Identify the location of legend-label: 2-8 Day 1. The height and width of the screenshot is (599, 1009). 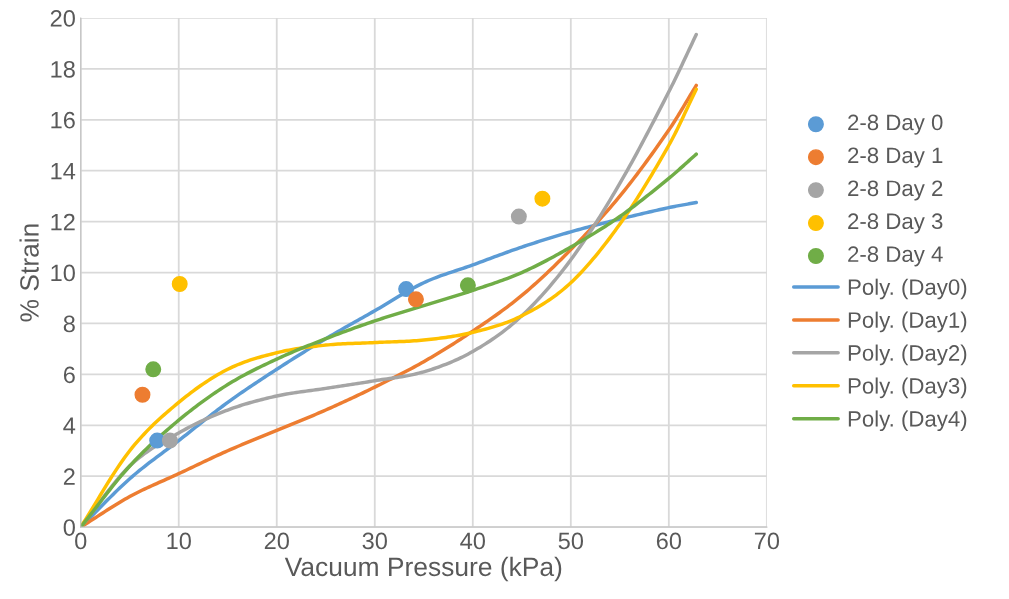
(895, 157).